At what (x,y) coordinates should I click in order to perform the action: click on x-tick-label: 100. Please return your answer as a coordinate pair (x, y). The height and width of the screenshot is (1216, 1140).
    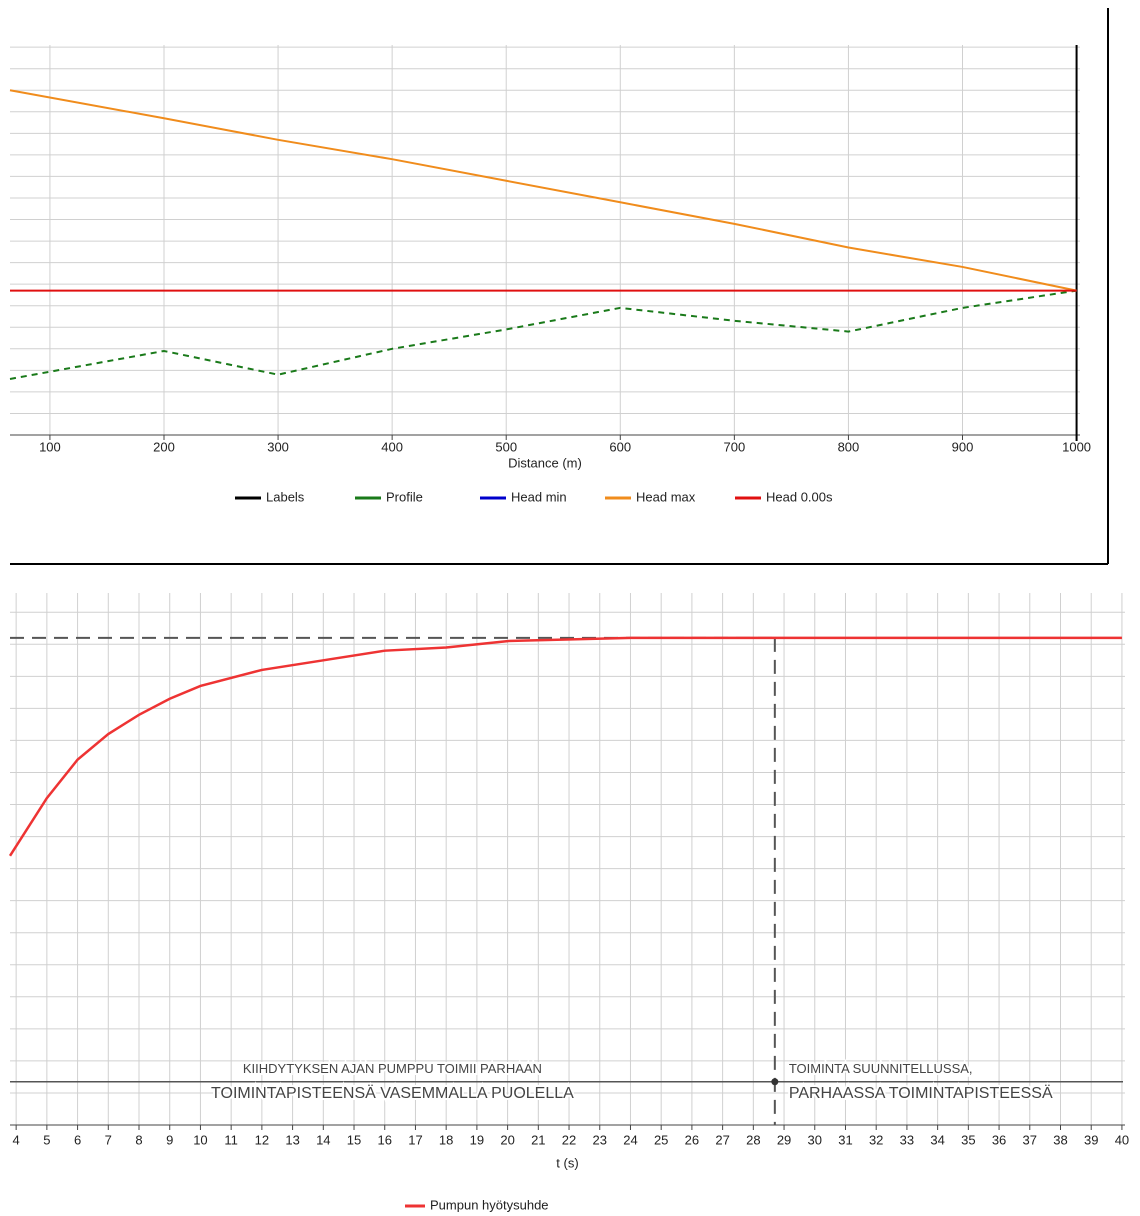
    Looking at the image, I should click on (50, 446).